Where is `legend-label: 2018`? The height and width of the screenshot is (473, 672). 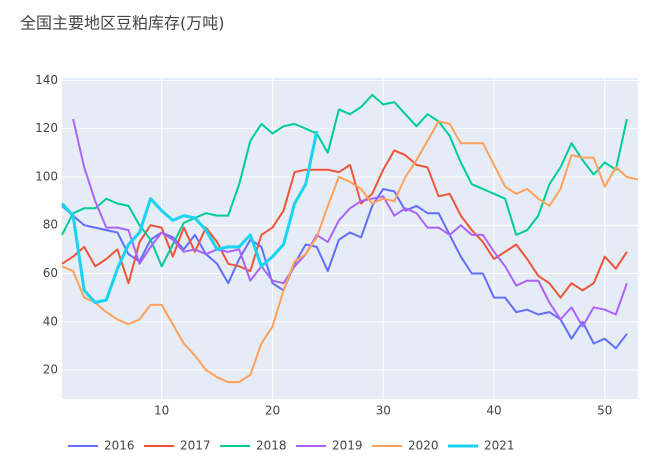 legend-label: 2018 is located at coordinates (271, 446).